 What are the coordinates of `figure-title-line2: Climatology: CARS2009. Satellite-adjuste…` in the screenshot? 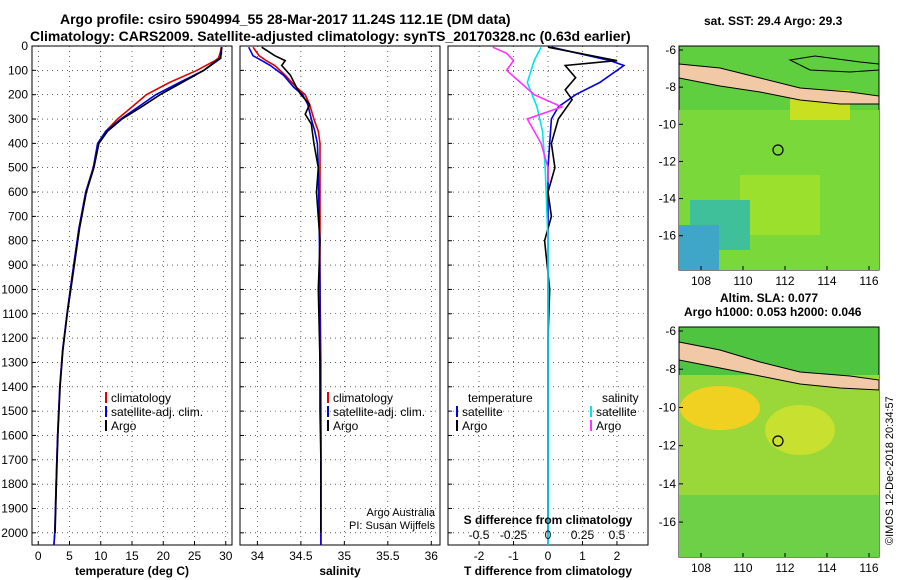 It's located at (330, 36).